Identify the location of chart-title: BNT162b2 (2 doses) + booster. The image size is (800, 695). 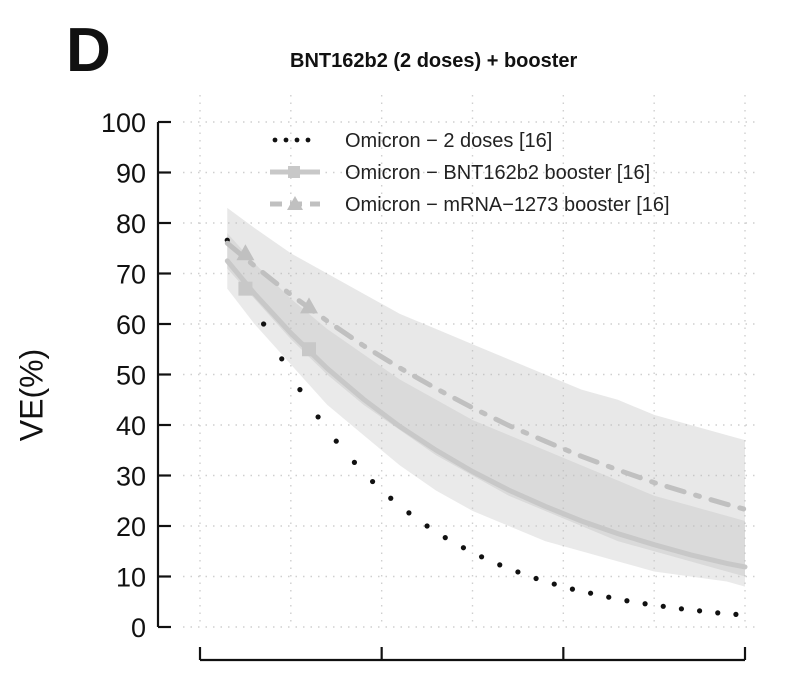
(434, 61).